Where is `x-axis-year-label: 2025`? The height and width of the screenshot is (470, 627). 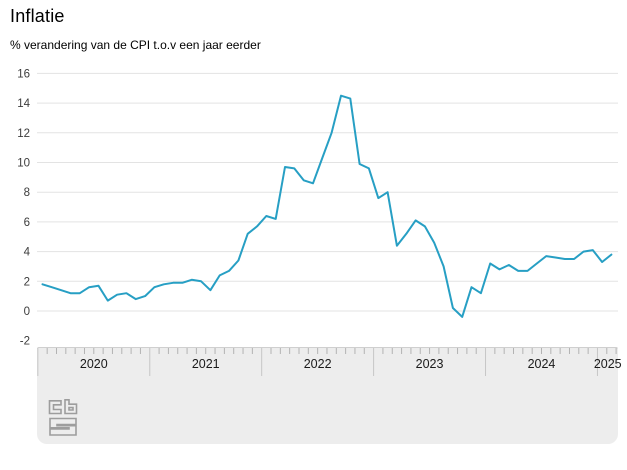
x-axis-year-label: 2025 is located at coordinates (607, 364).